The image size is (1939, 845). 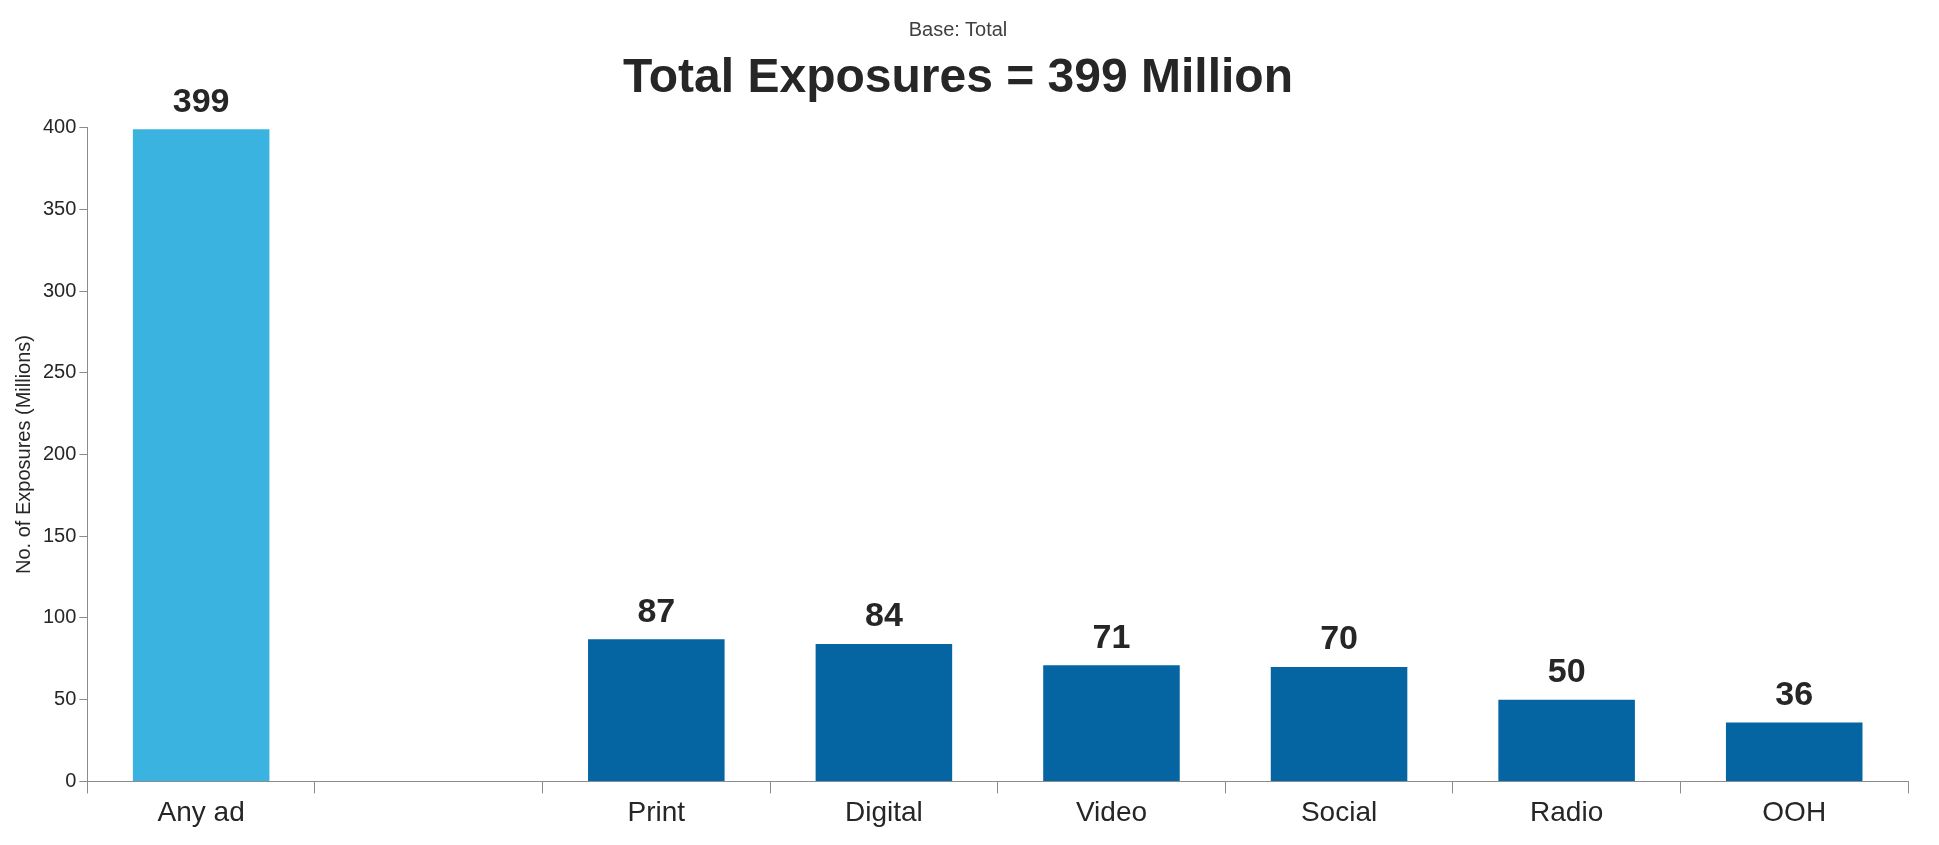 I want to click on x-tick-label: Print, so click(x=656, y=811).